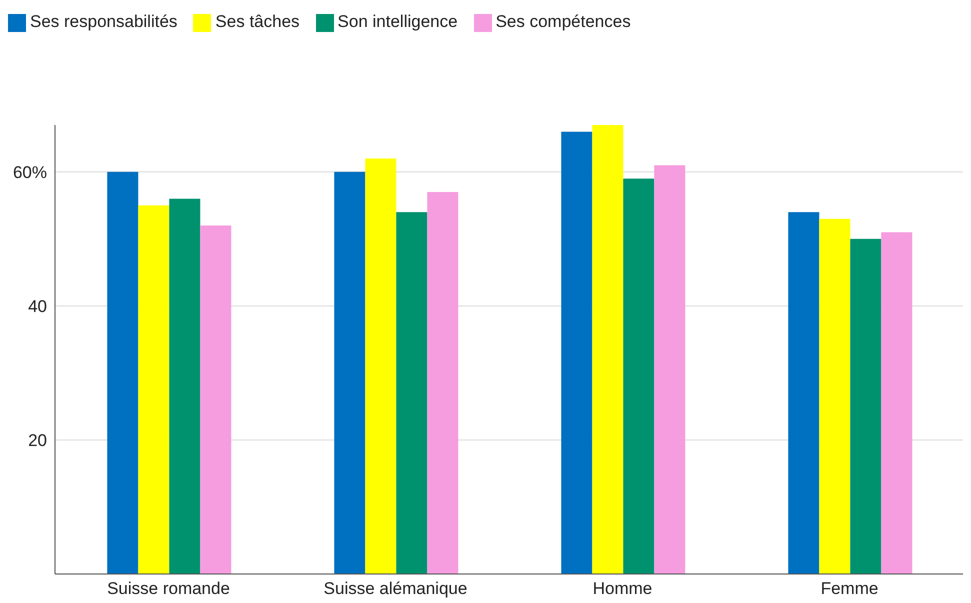 This screenshot has width=971, height=603. Describe the element at coordinates (29, 172) in the screenshot. I see `y-tick-label: 60%` at that location.